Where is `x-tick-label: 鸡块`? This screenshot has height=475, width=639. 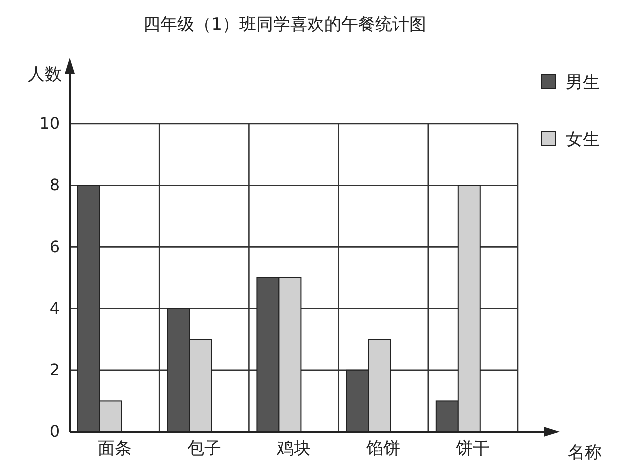
x-tick-label: 鸡块 is located at coordinates (293, 449).